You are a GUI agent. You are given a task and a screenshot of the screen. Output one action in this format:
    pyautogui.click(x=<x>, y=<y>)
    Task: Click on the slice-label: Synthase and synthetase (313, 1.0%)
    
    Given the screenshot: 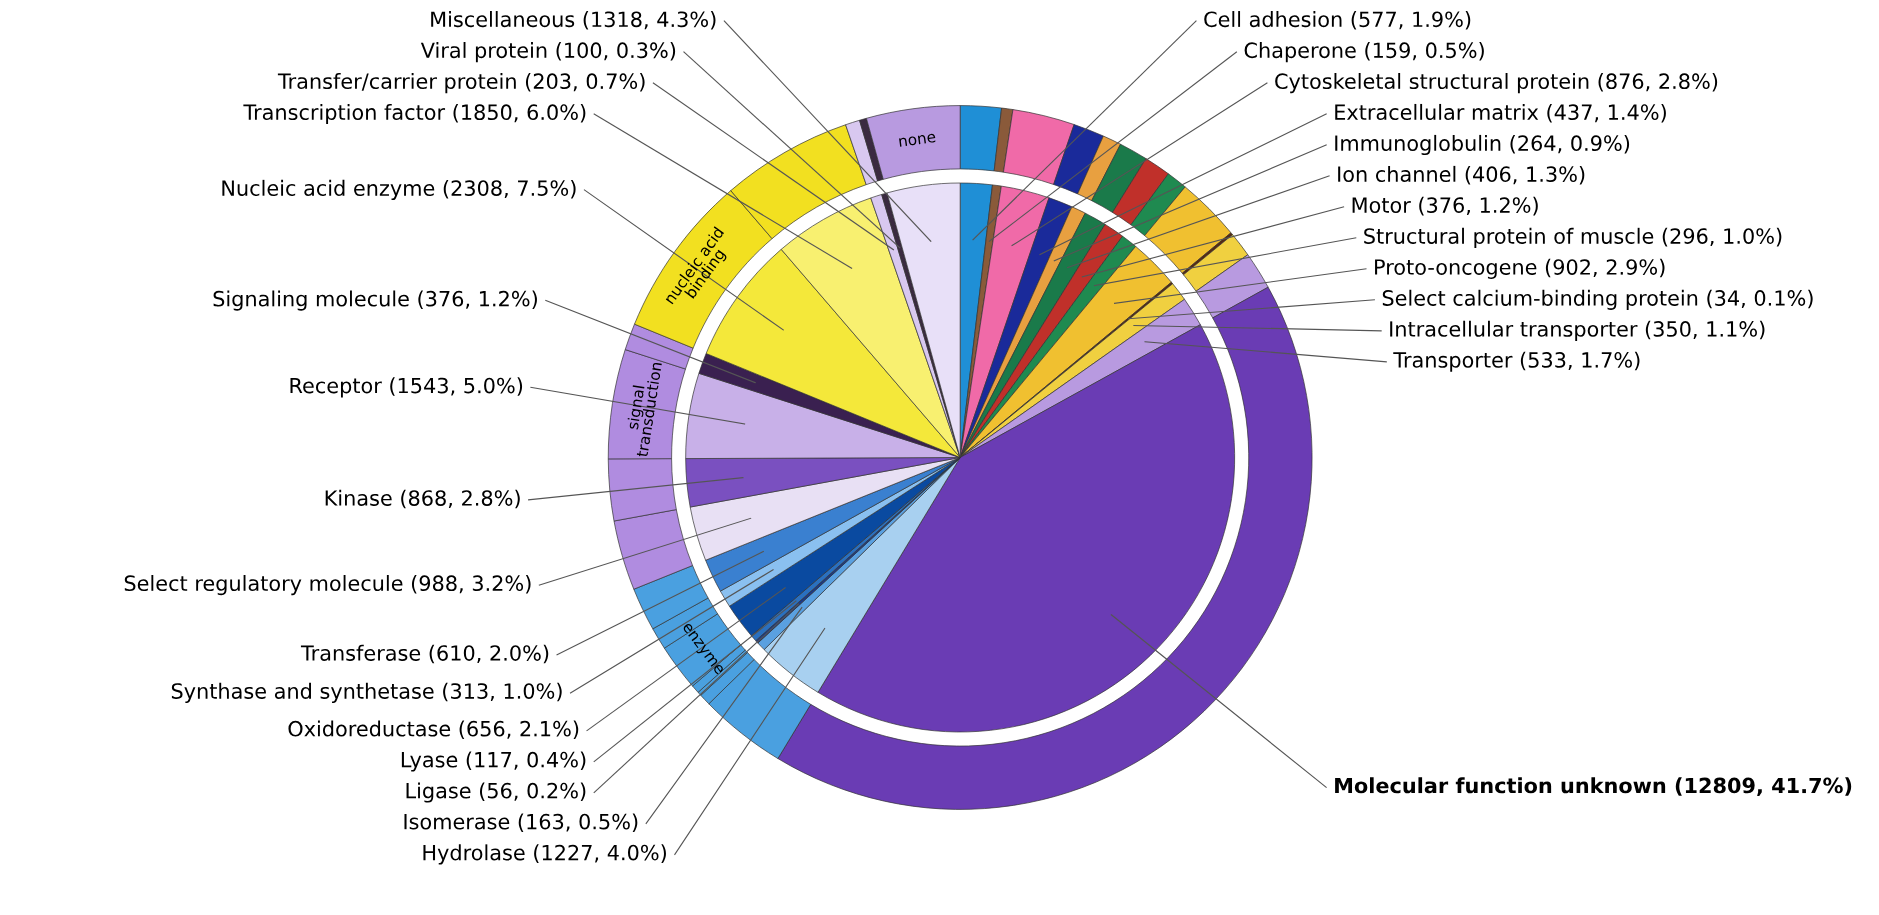 What is the action you would take?
    pyautogui.click(x=366, y=692)
    